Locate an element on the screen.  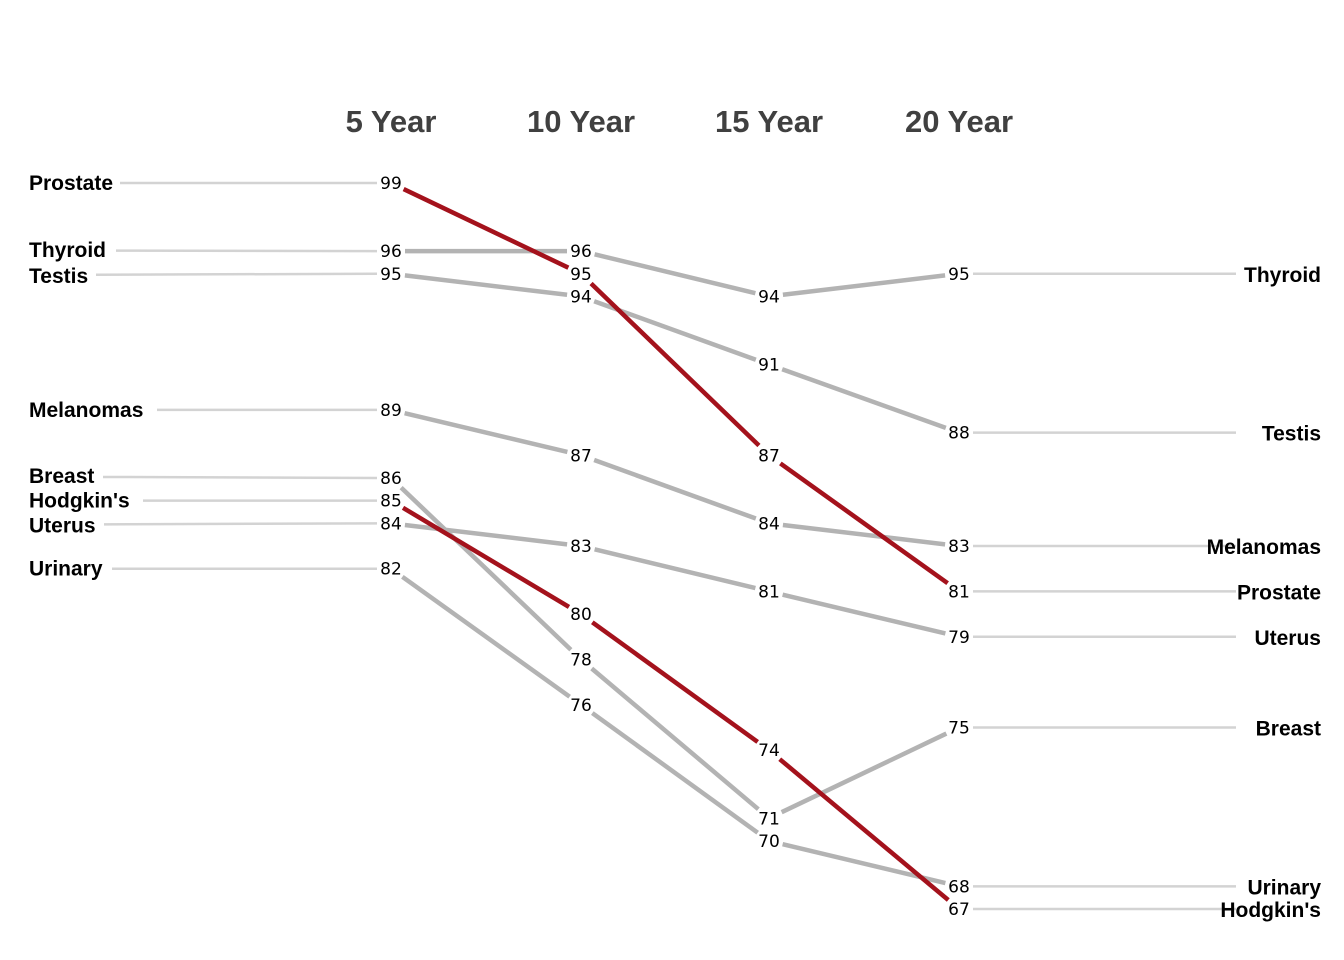
column-headers: 5 Year 10 Year 15 Year 20 Year is located at coordinates (679, 121).